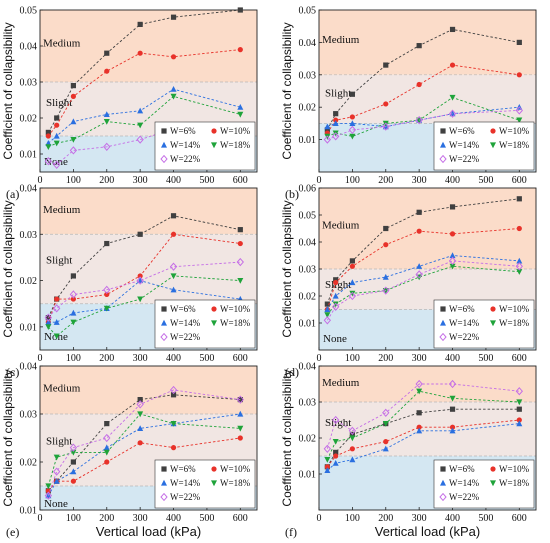  Describe the element at coordinates (148, 269) in the screenshot. I see `plot-frame` at that location.